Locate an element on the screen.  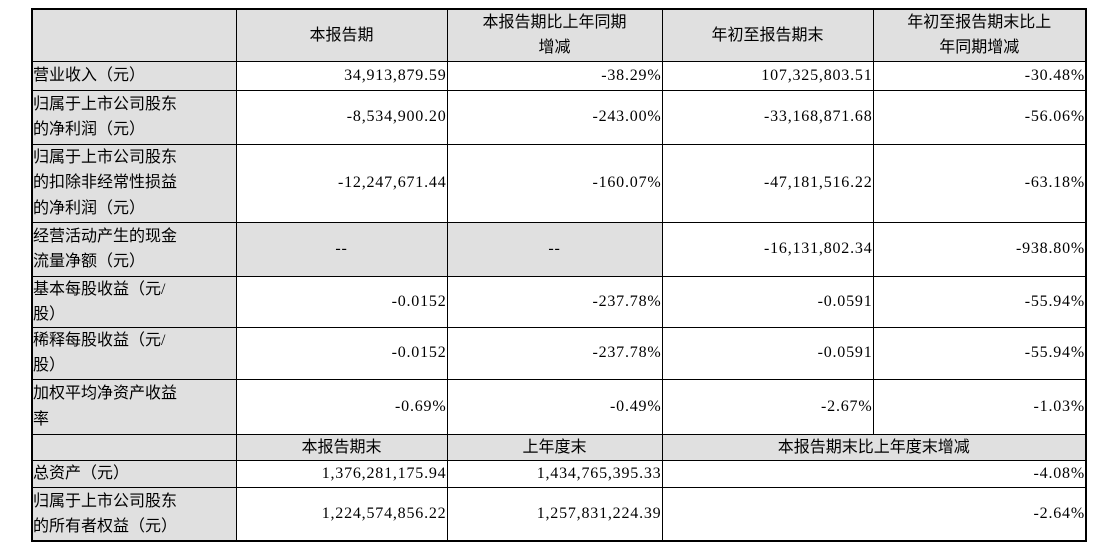
value-cell: -0.49% is located at coordinates (554, 406).